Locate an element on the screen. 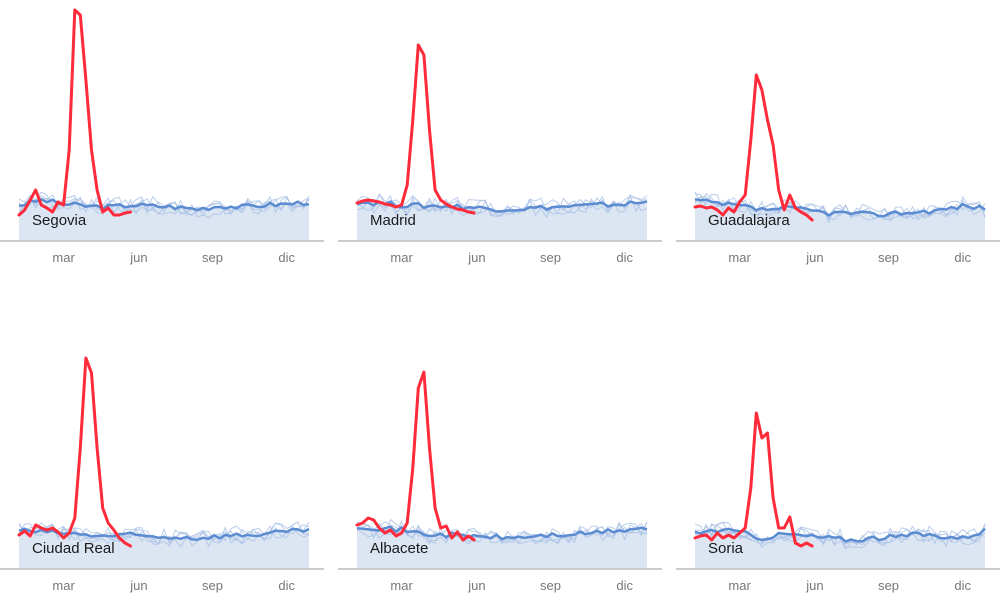 This screenshot has width=1000, height=603. panel-title: Guadalajara is located at coordinates (749, 220).